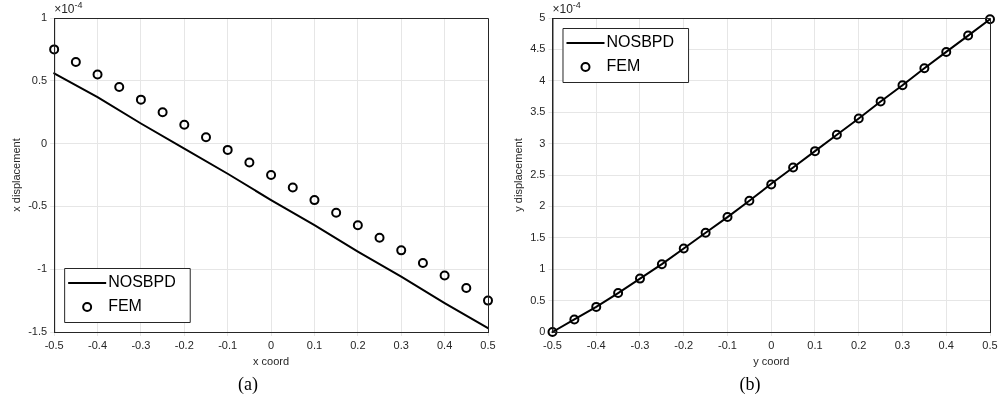  Describe the element at coordinates (38, 205) in the screenshot. I see `y-tick-label: -0.5` at that location.